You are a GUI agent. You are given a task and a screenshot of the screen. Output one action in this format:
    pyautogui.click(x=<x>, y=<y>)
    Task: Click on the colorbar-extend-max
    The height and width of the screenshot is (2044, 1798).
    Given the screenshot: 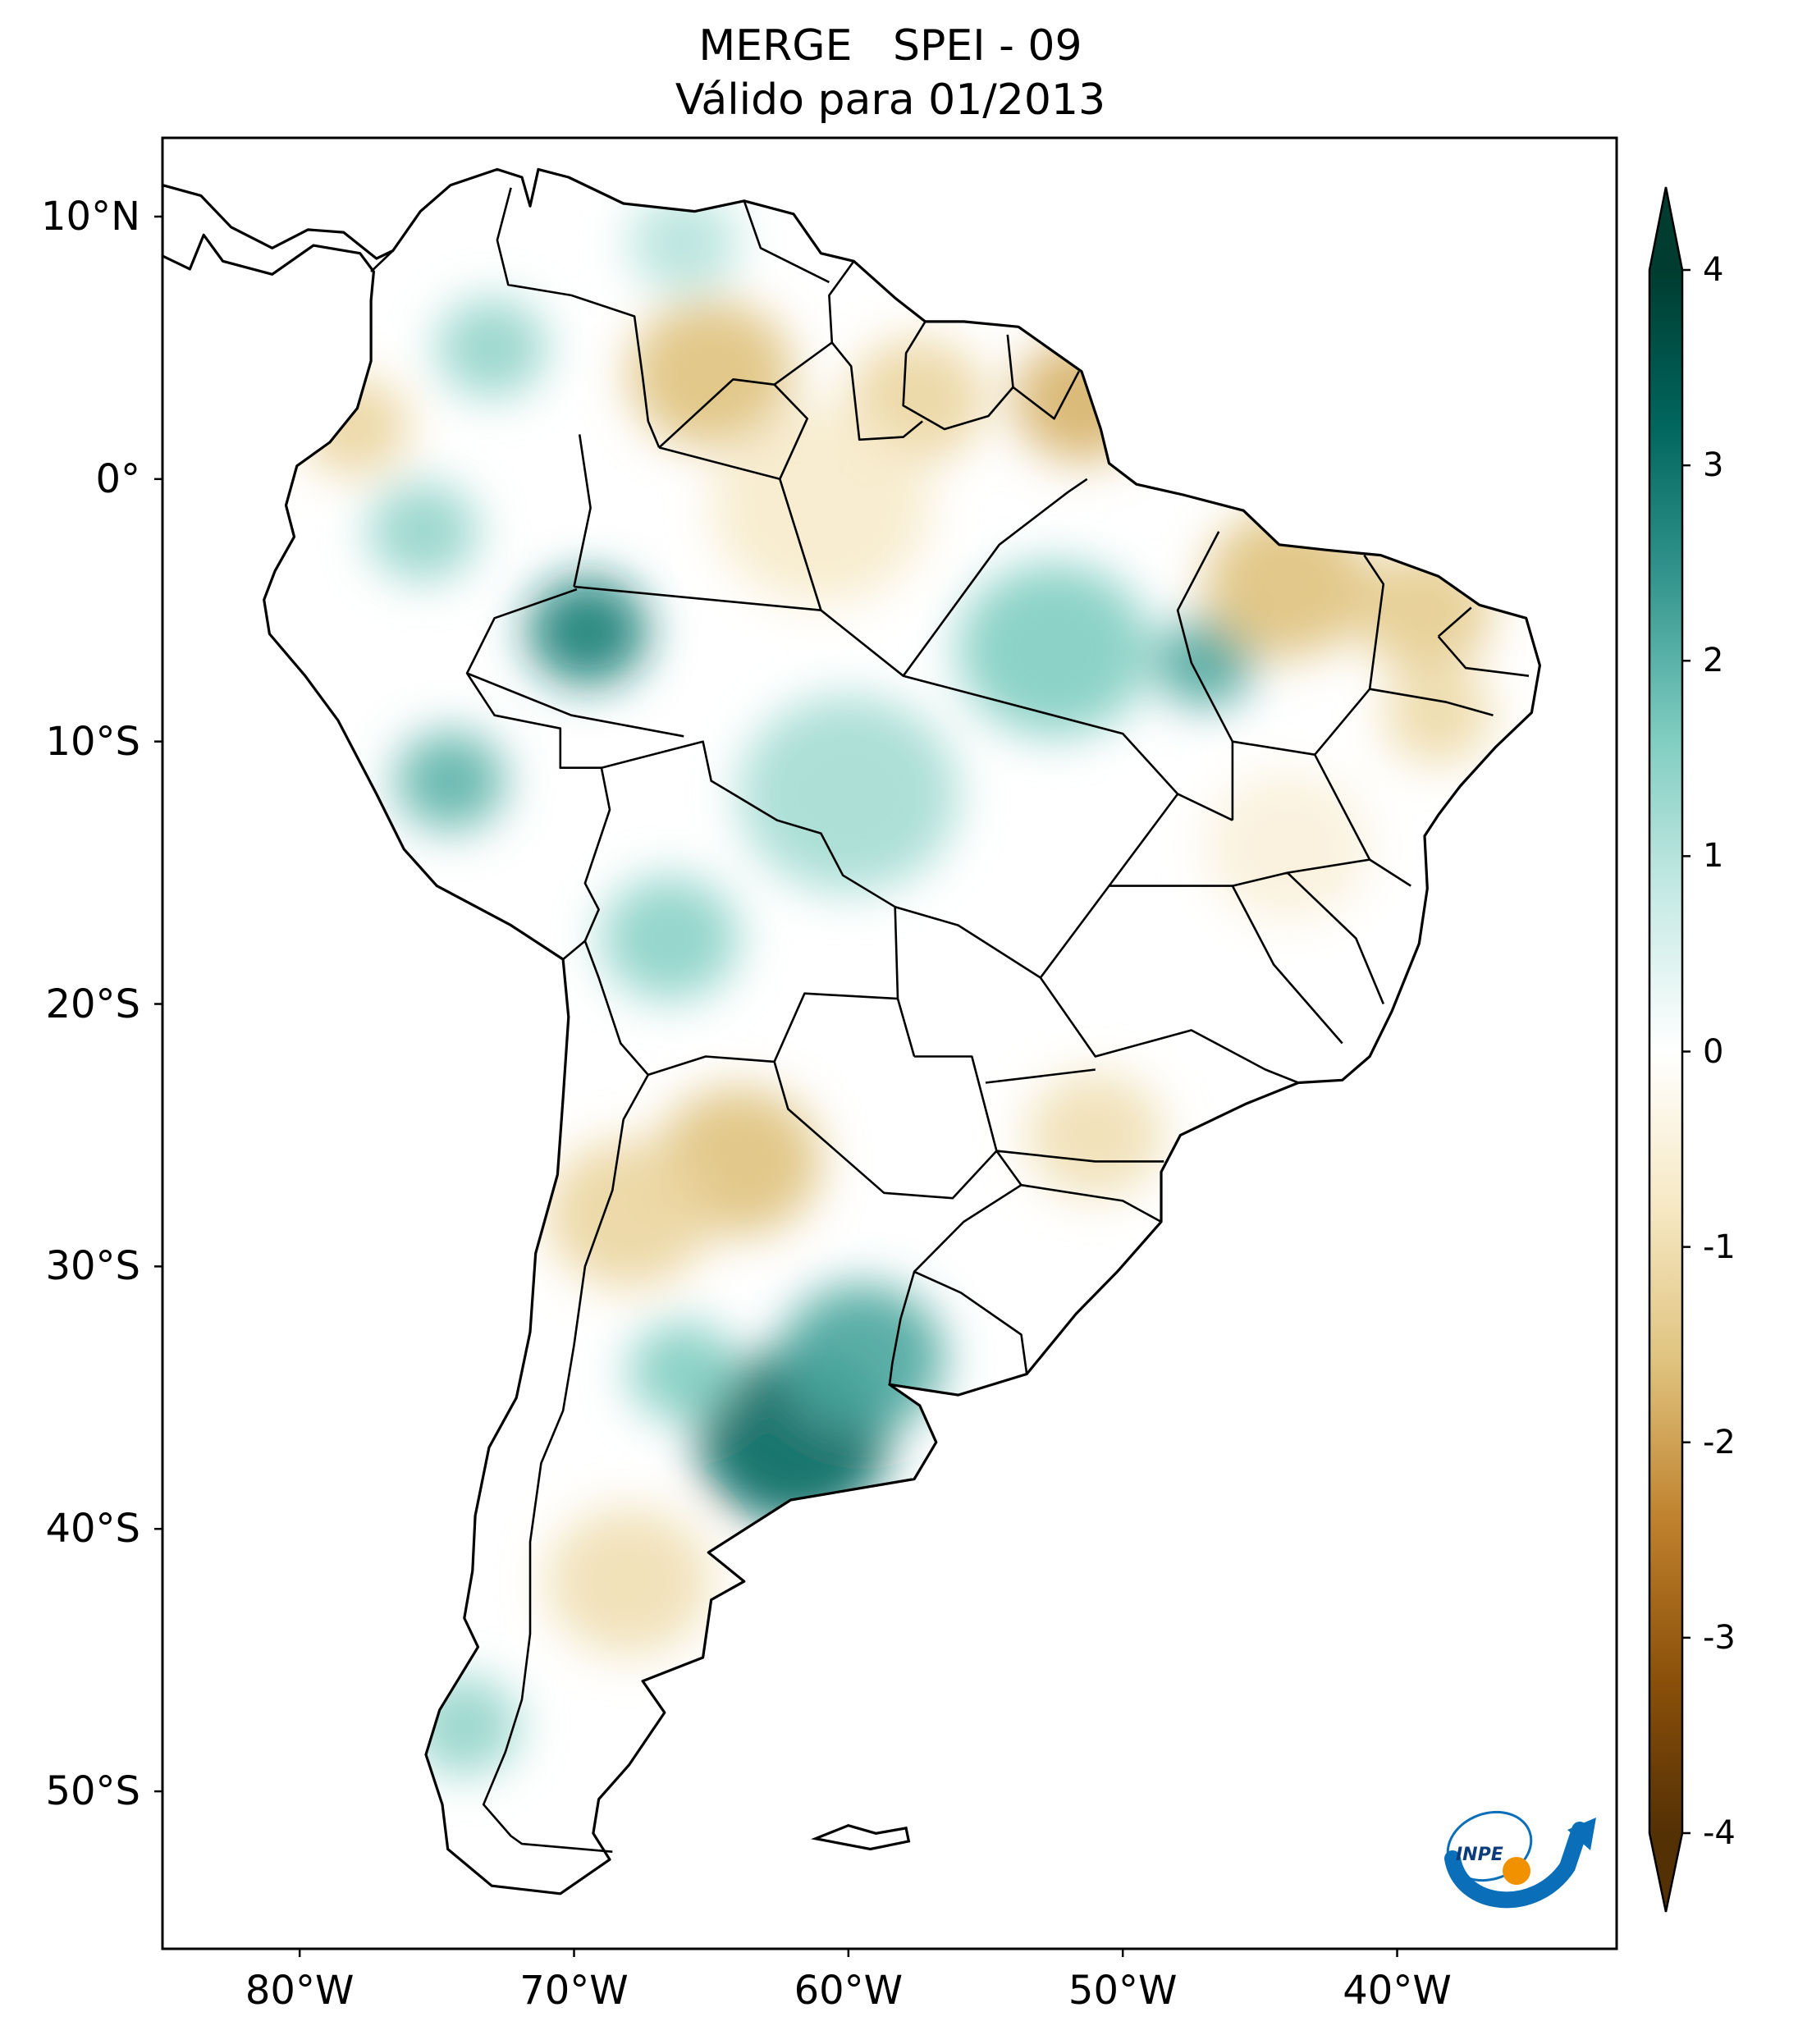 What is the action you would take?
    pyautogui.click(x=1665, y=228)
    